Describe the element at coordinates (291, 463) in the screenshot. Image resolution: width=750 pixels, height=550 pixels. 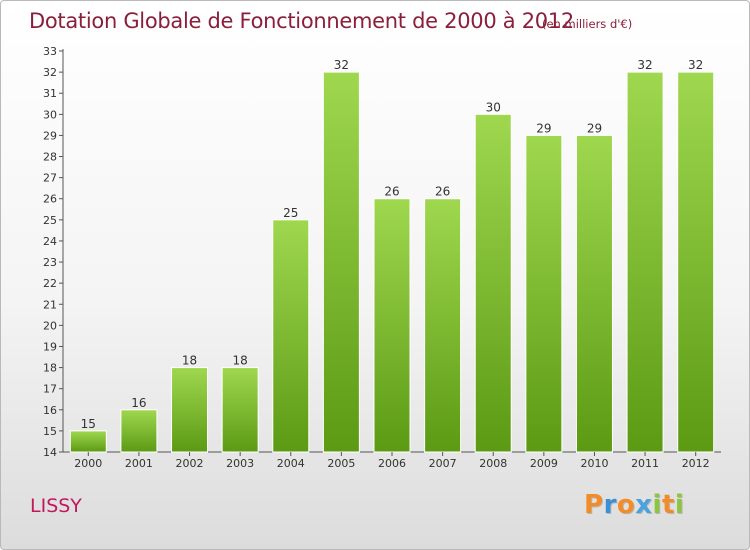
I see `x-tick-label: 2004` at that location.